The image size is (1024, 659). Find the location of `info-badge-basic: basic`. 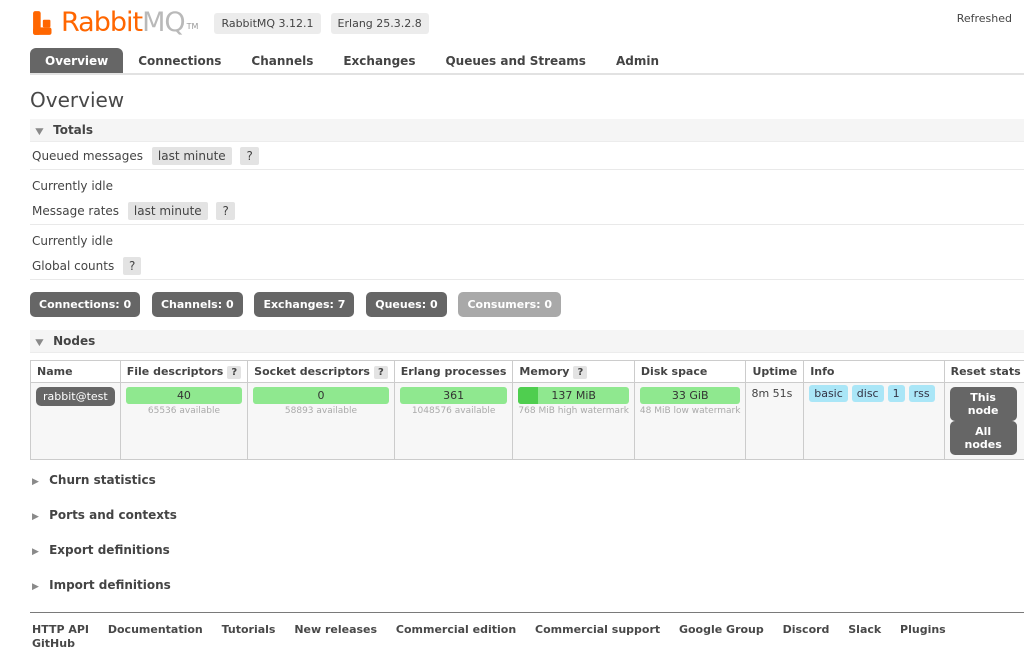

info-badge-basic: basic is located at coordinates (828, 393).